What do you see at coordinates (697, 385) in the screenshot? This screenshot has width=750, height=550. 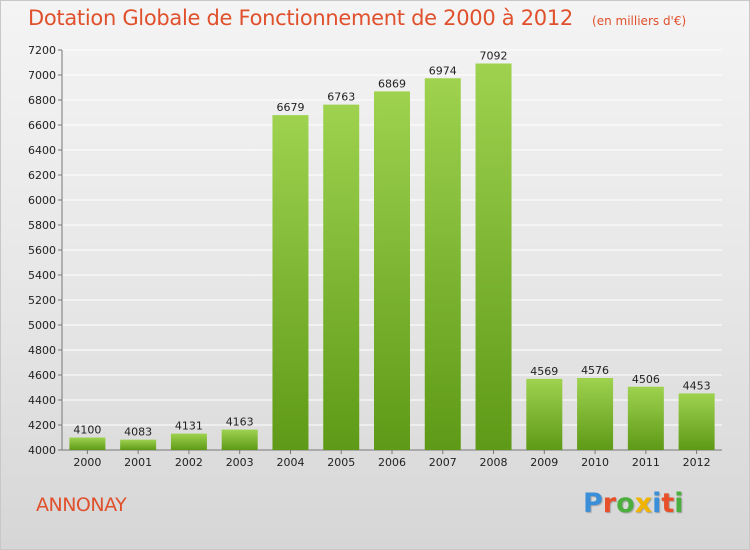 I see `bar-value-label: 4453` at bounding box center [697, 385].